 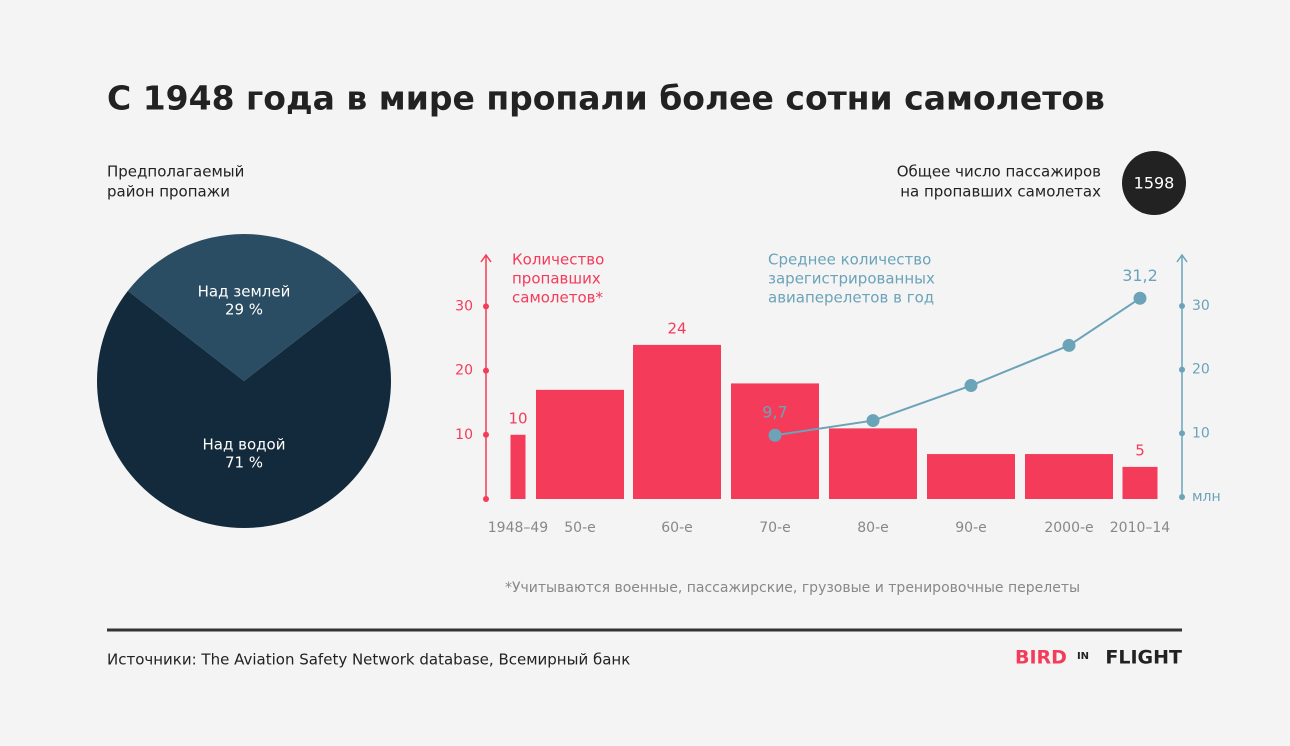 What do you see at coordinates (558, 298) in the screenshot?
I see `legend-label: самолетов*` at bounding box center [558, 298].